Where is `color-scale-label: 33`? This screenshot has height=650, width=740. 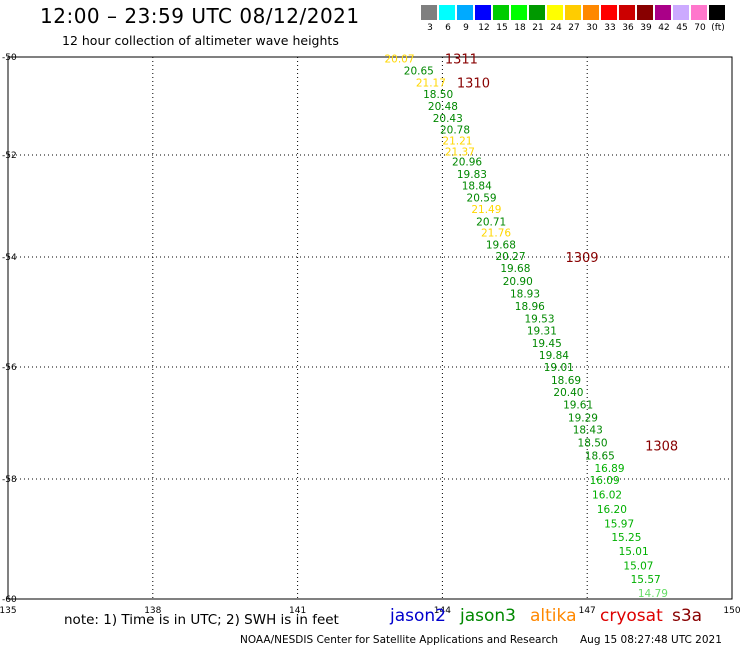
color-scale-label: 33 is located at coordinates (610, 28).